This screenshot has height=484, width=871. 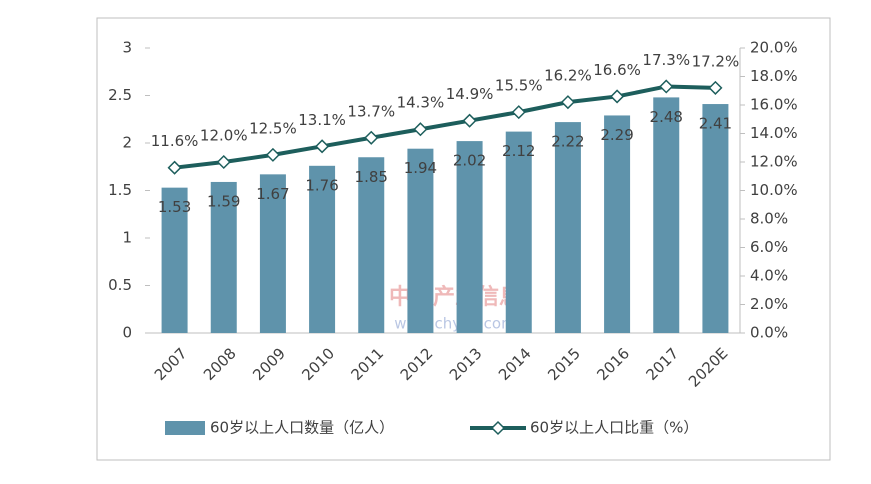 I want to click on line-value-label: 17.2%, so click(x=716, y=61).